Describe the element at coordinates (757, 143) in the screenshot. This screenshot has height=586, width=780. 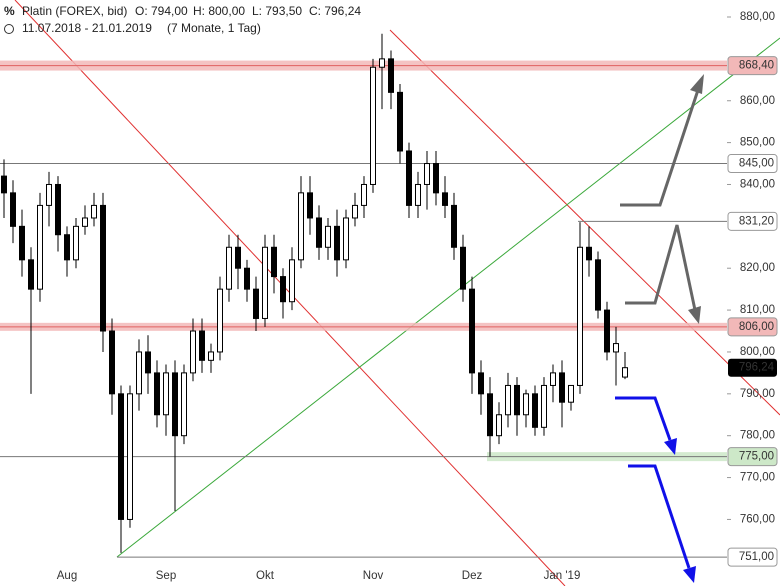
I see `y-tick-label: 850,00` at that location.